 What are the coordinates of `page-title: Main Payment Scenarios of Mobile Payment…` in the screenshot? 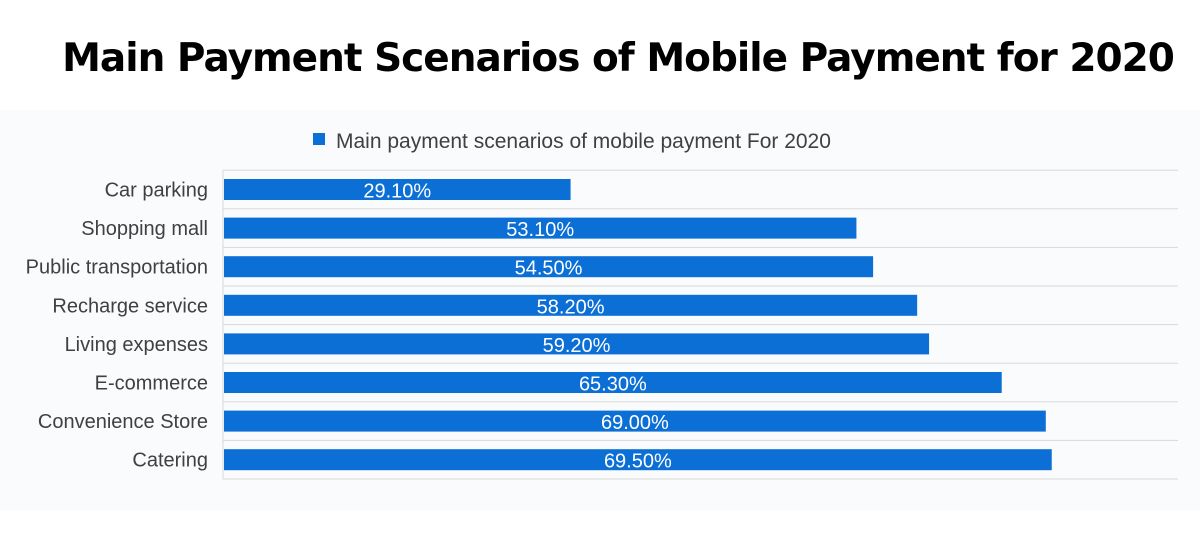 It's located at (618, 58).